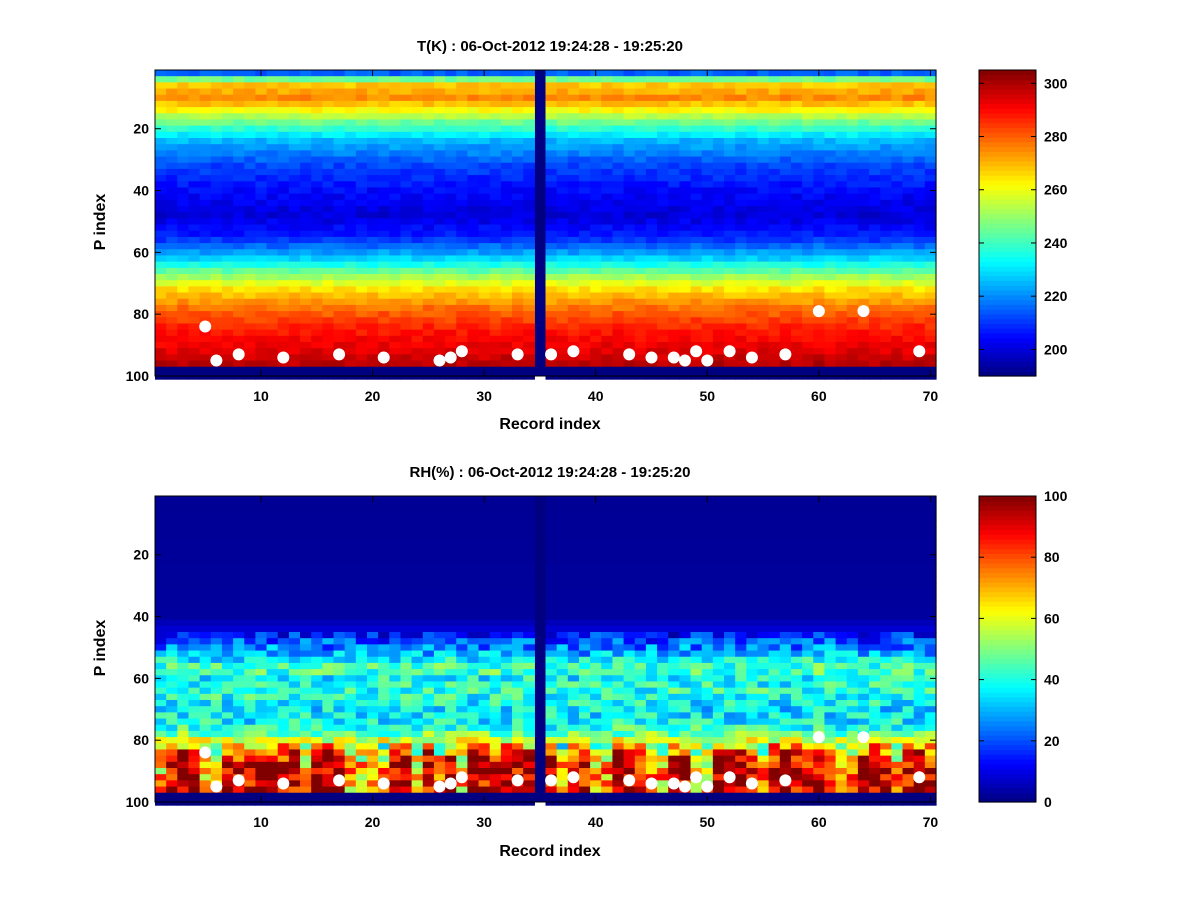 This screenshot has height=905, width=1200. What do you see at coordinates (1007, 168) in the screenshot?
I see `temperature-colorbar-segment` at bounding box center [1007, 168].